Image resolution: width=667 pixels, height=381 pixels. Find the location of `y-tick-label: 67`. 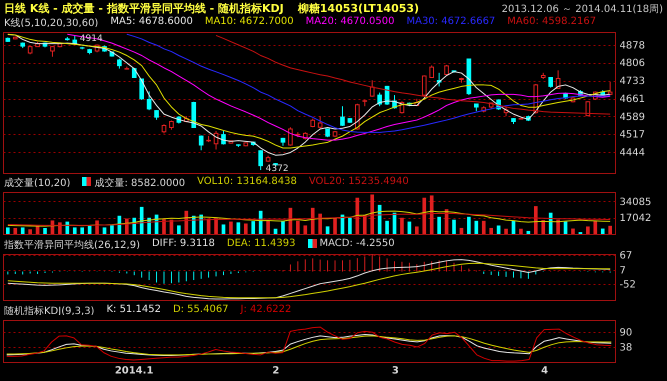

y-tick-label: 67 is located at coordinates (626, 256).